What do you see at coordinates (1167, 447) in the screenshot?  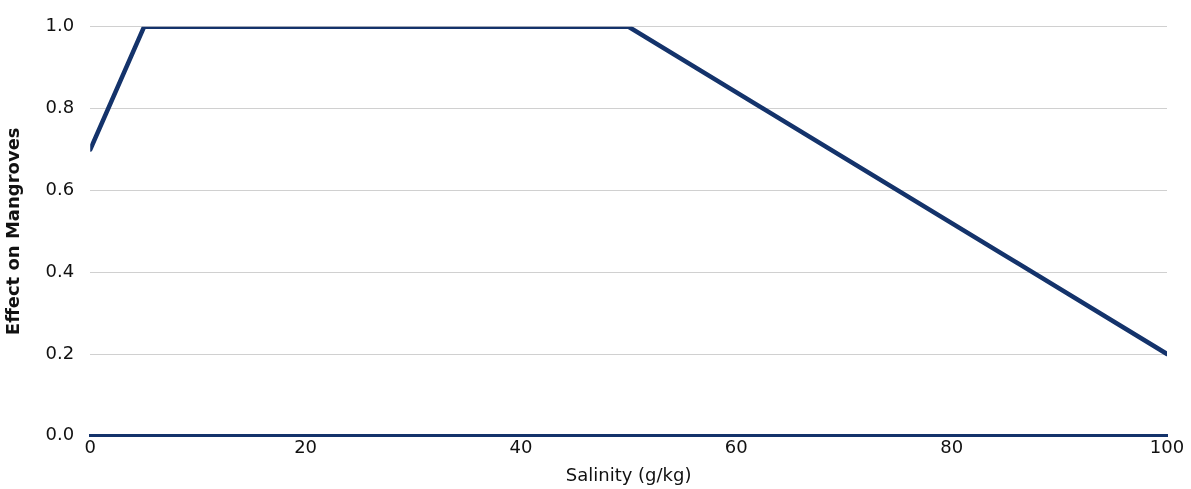 I see `x-tick-label: 100` at bounding box center [1167, 447].